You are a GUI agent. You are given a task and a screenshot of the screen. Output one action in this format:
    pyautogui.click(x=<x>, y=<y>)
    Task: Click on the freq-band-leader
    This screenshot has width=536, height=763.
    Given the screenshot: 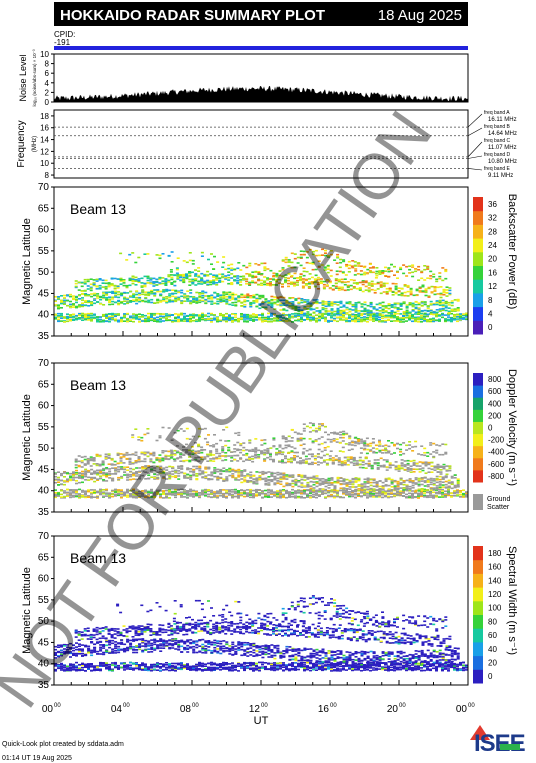 What is the action you would take?
    pyautogui.click(x=475, y=120)
    